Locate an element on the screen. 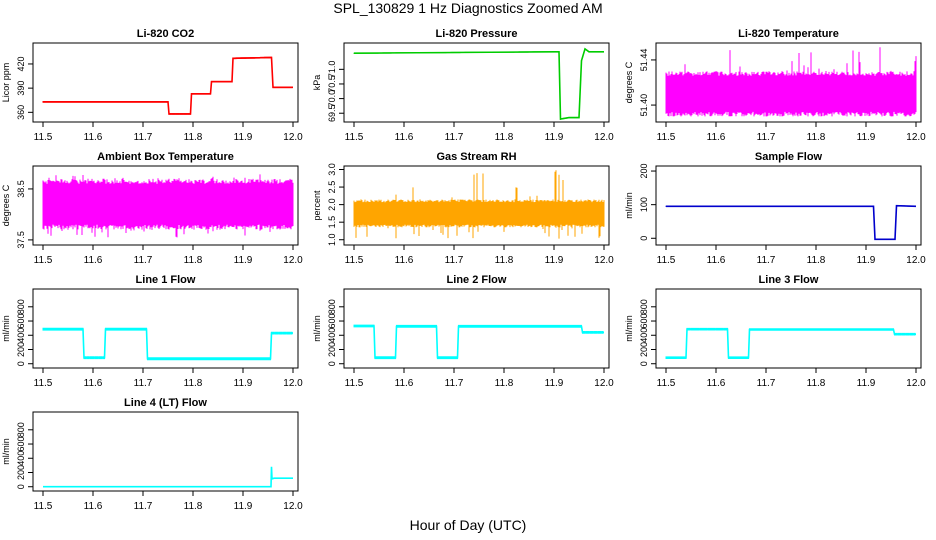 This screenshot has width=936, height=540. y-tick-label: 51.44 is located at coordinates (644, 60).